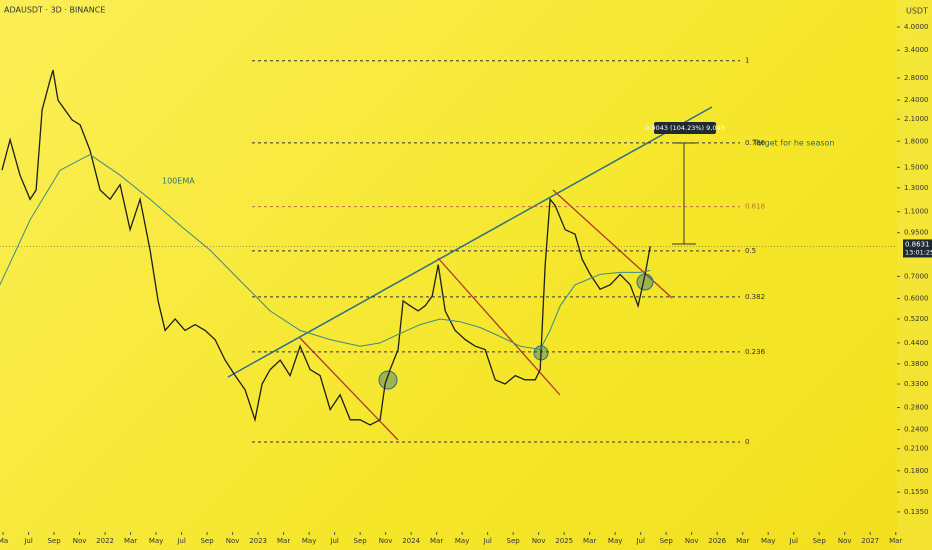 This screenshot has width=932, height=550. Describe the element at coordinates (916, 319) in the screenshot. I see `y-tick-label: 0.5200` at that location.